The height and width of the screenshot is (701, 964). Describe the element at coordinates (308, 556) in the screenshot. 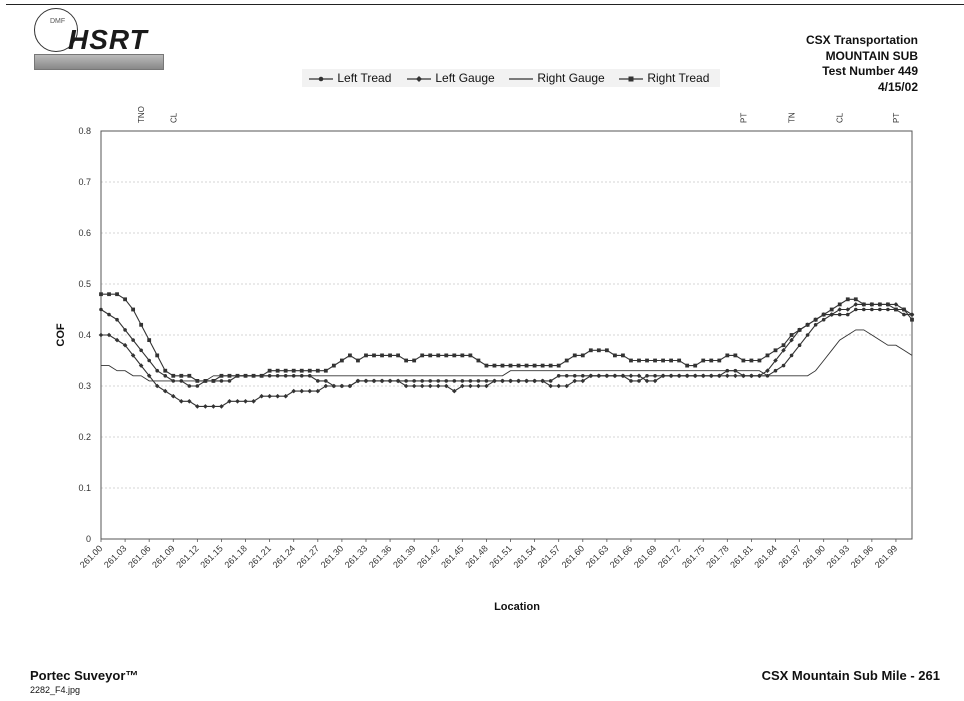

I see `x-tick-label: 261.27` at that location.